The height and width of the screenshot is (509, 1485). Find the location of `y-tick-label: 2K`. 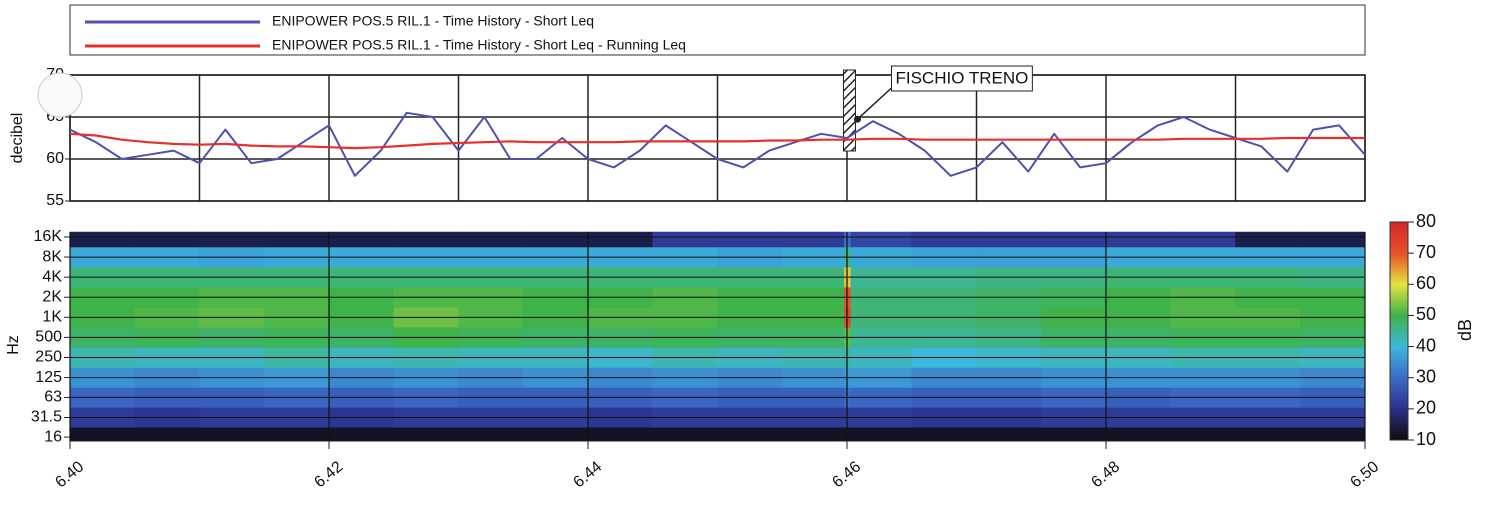

y-tick-label: 2K is located at coordinates (52, 296).